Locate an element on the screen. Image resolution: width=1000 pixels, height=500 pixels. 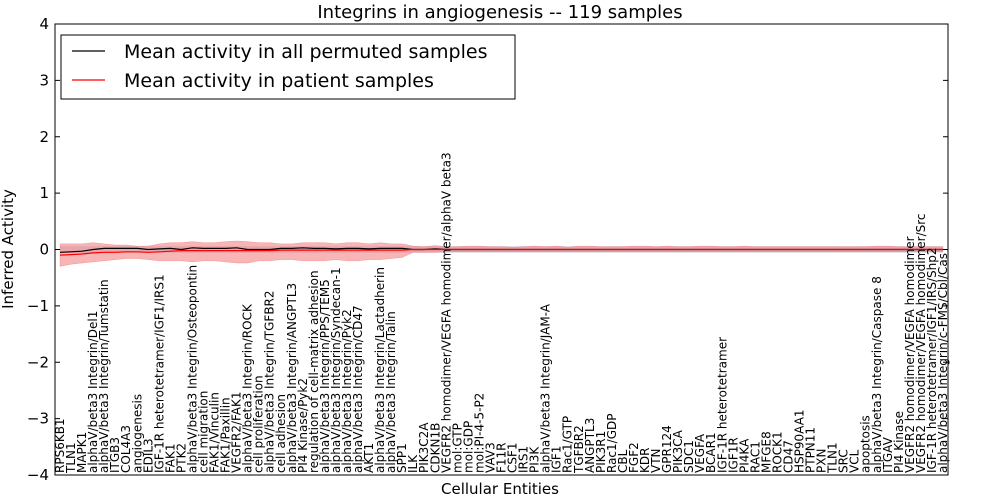
category-label: alphaV/beta3 Integrin/Caspase 8 is located at coordinates (877, 374).